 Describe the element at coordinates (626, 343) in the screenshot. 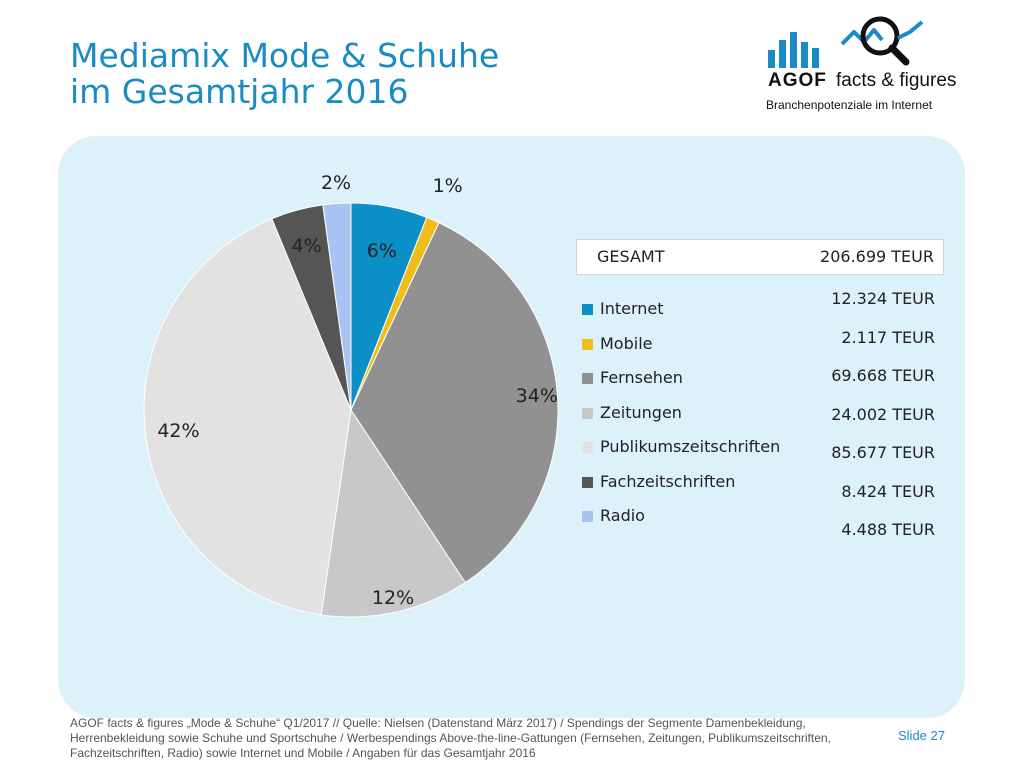

I see `legend-label: Mobile` at that location.